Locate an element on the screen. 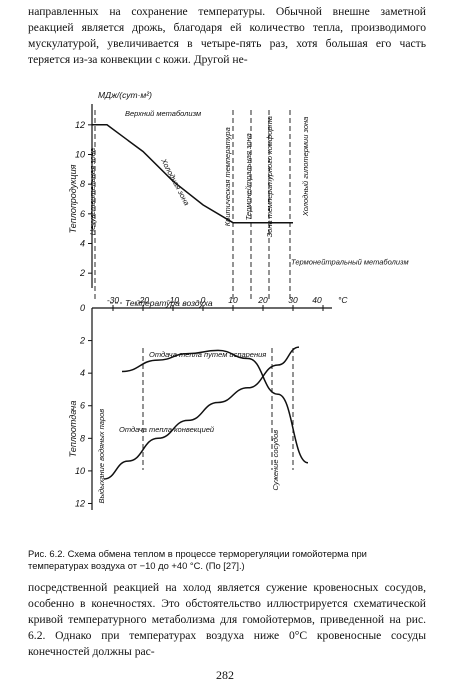  upper-annotation: Нечувствительная зона is located at coordinates (92, 191).